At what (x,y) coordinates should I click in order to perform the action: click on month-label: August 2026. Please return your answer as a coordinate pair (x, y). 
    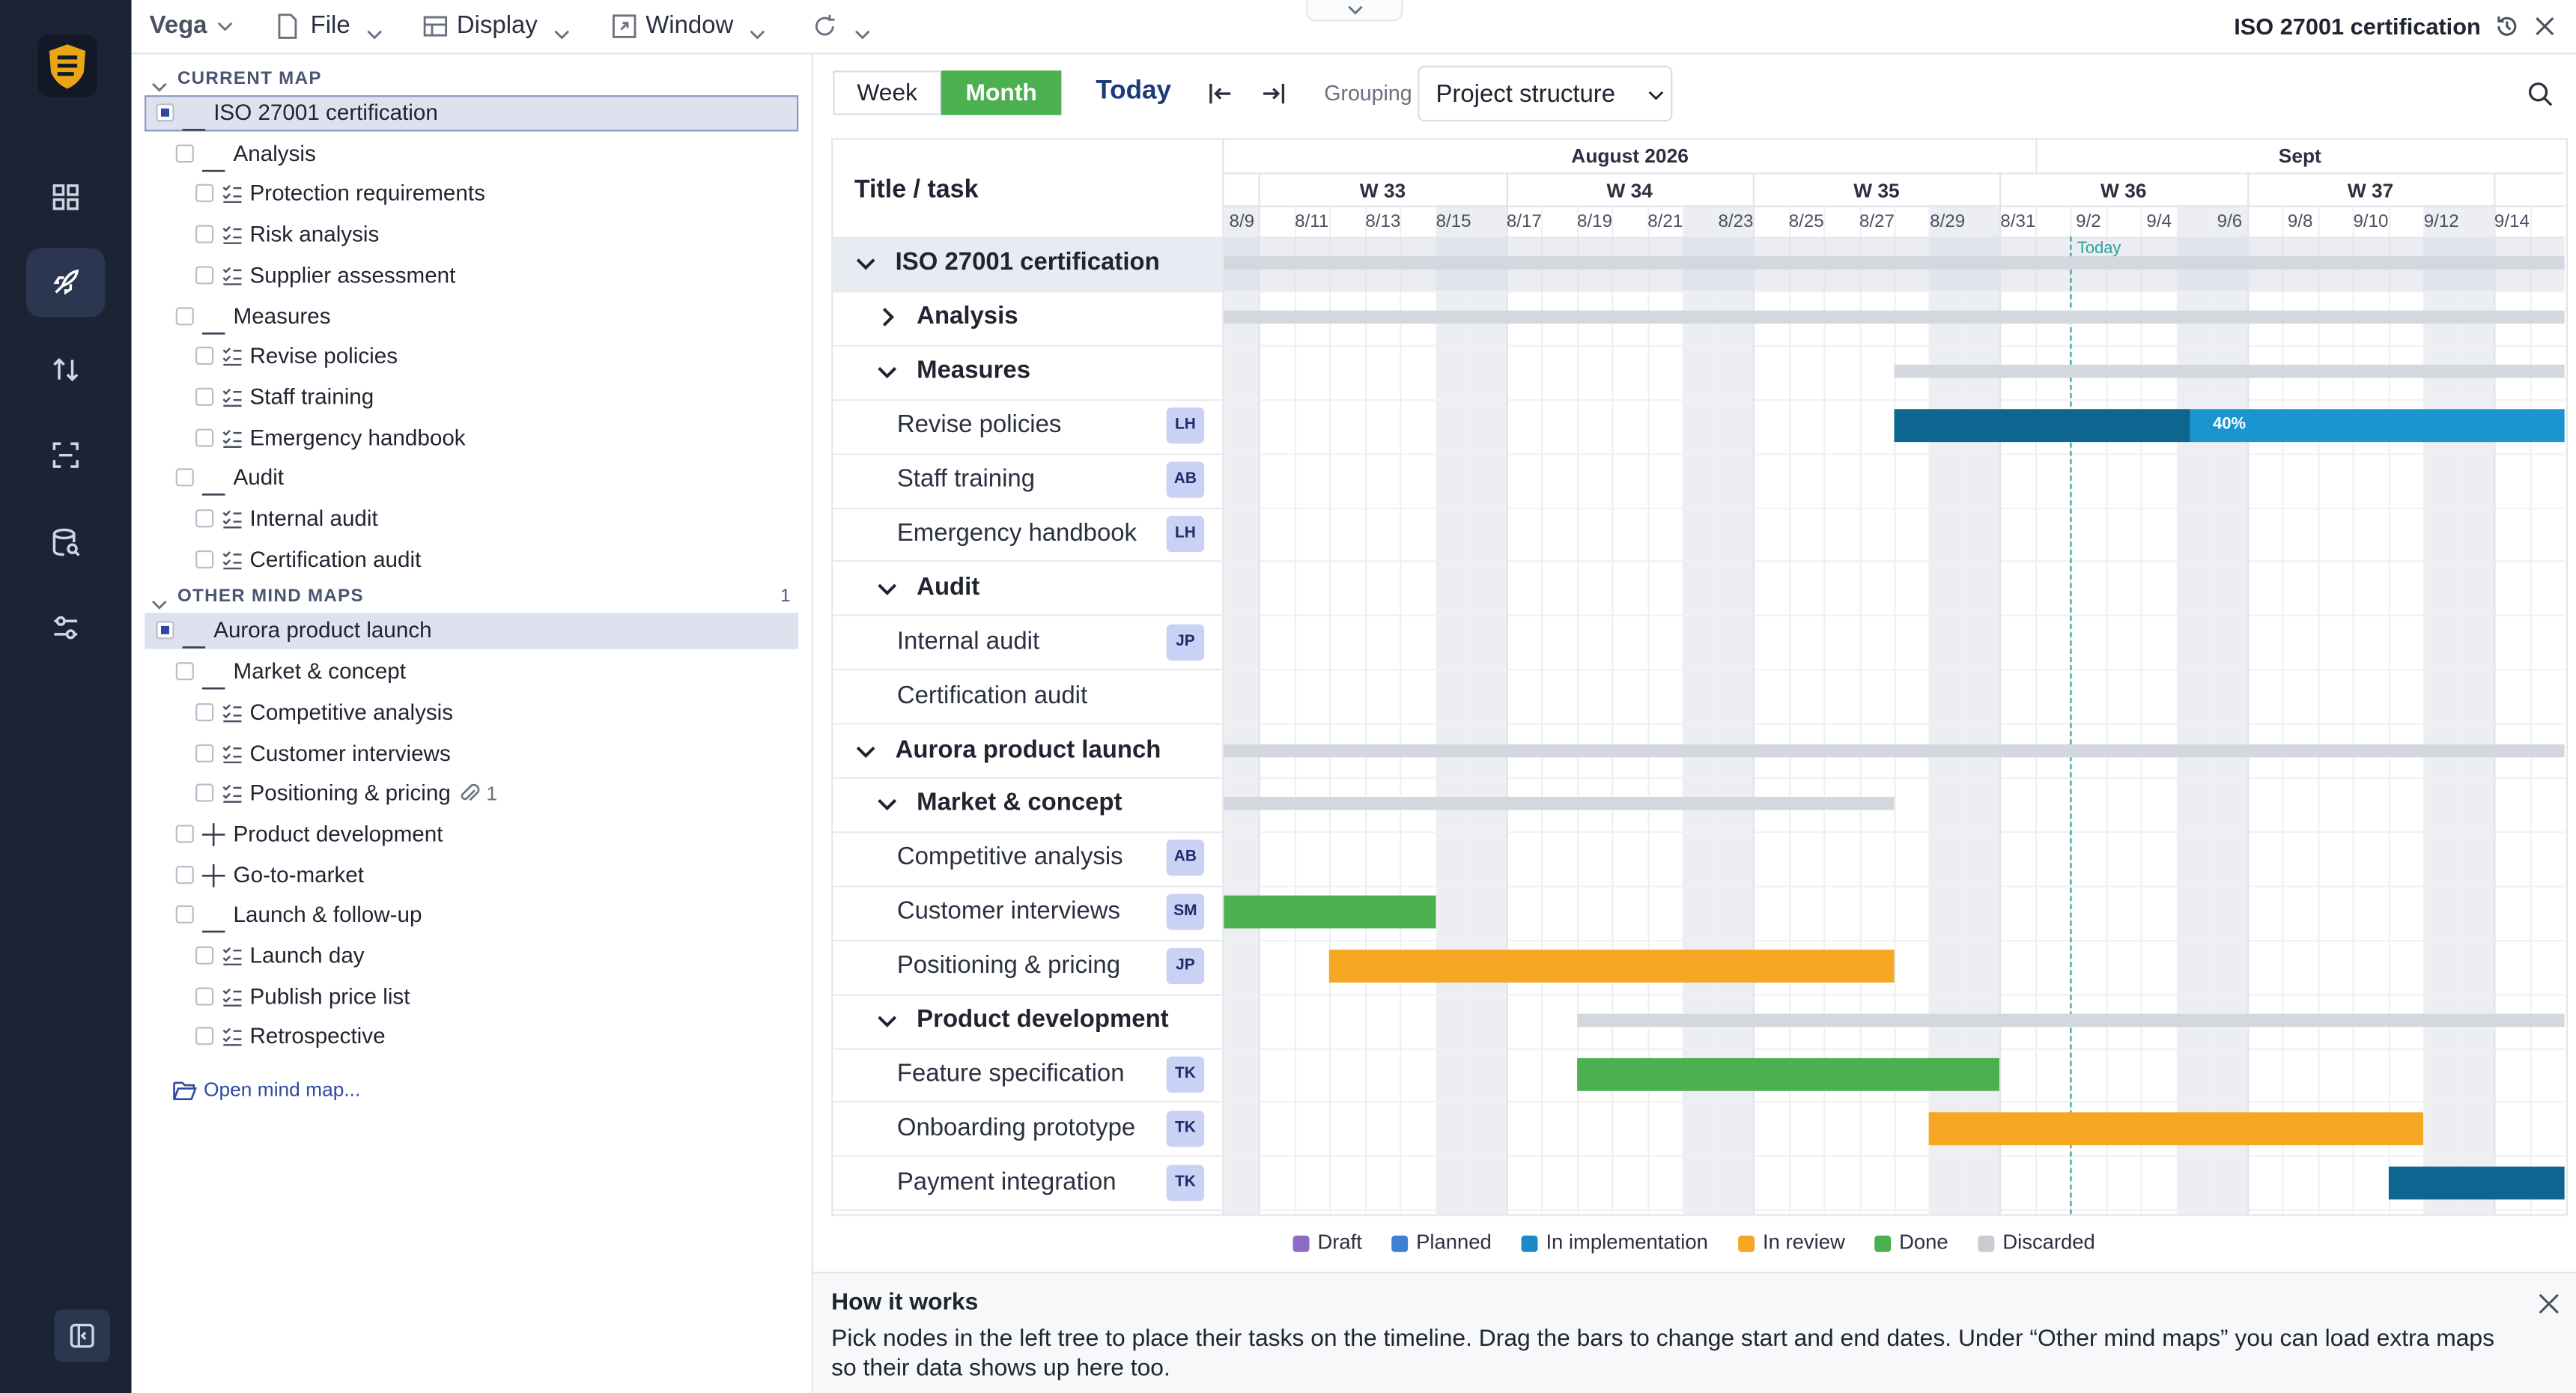
    Looking at the image, I should click on (1630, 156).